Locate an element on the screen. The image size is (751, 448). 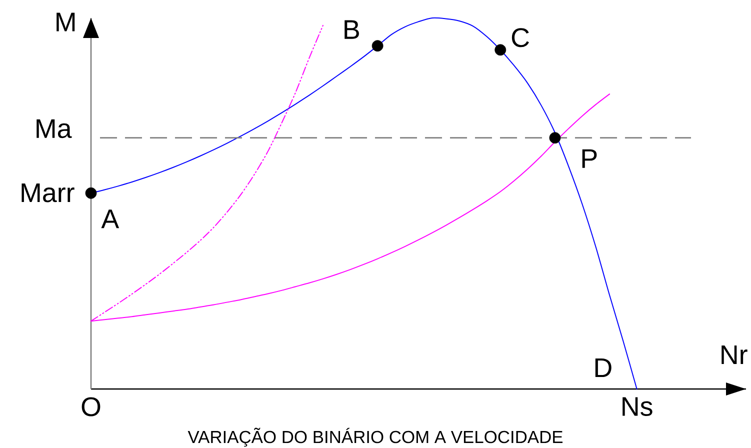
text: VARIAÇÃO DO BINÁRIO COM A VELOCIDADE is located at coordinates (375, 437).